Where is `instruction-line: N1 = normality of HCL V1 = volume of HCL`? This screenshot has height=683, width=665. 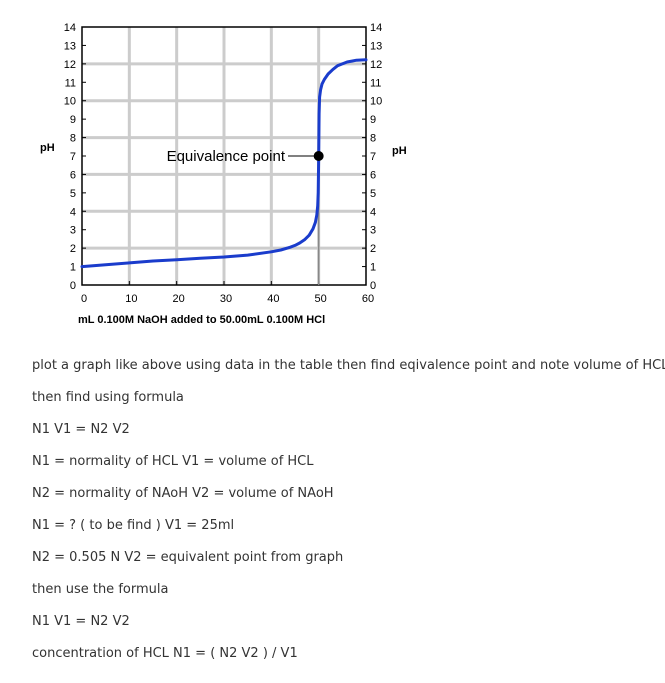
instruction-line: N1 = normality of HCL V1 = volume of HCL is located at coordinates (173, 461).